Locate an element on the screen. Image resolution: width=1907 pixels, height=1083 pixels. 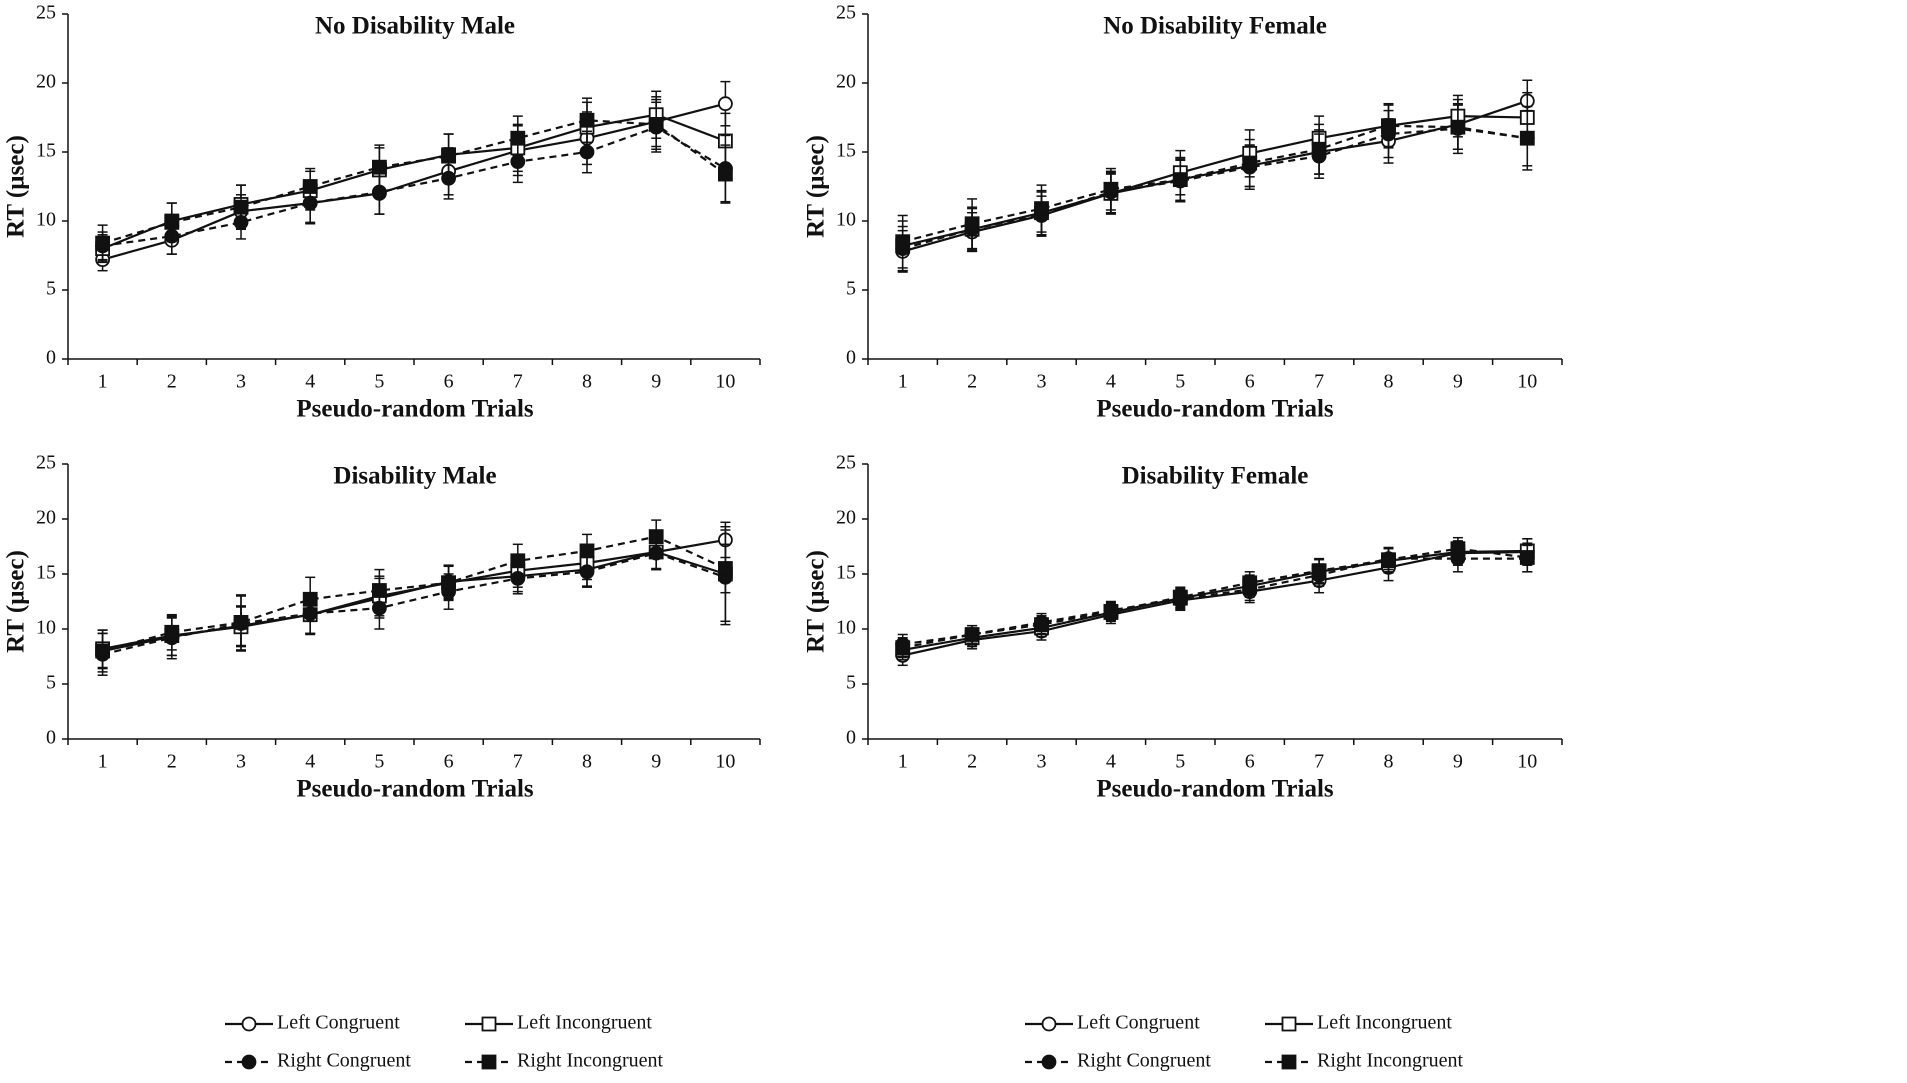
x-tick-label: 9 is located at coordinates (1458, 762).